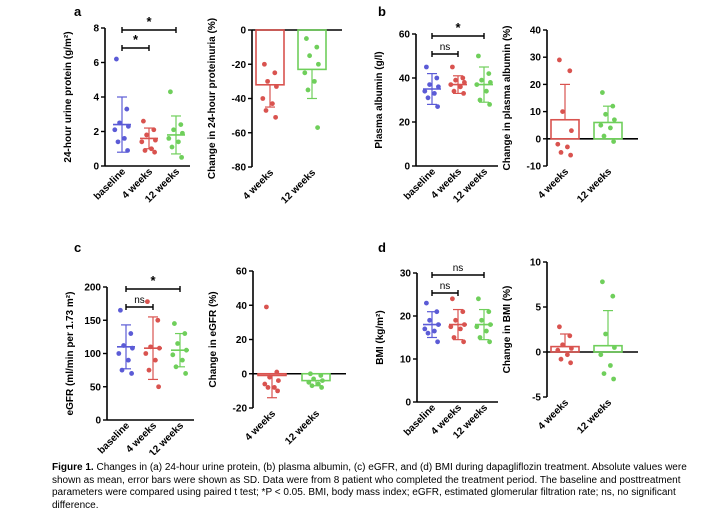 The width and height of the screenshot is (720, 512). I want to click on chart-a-absolute-y-tick-label: 2, so click(96, 132).